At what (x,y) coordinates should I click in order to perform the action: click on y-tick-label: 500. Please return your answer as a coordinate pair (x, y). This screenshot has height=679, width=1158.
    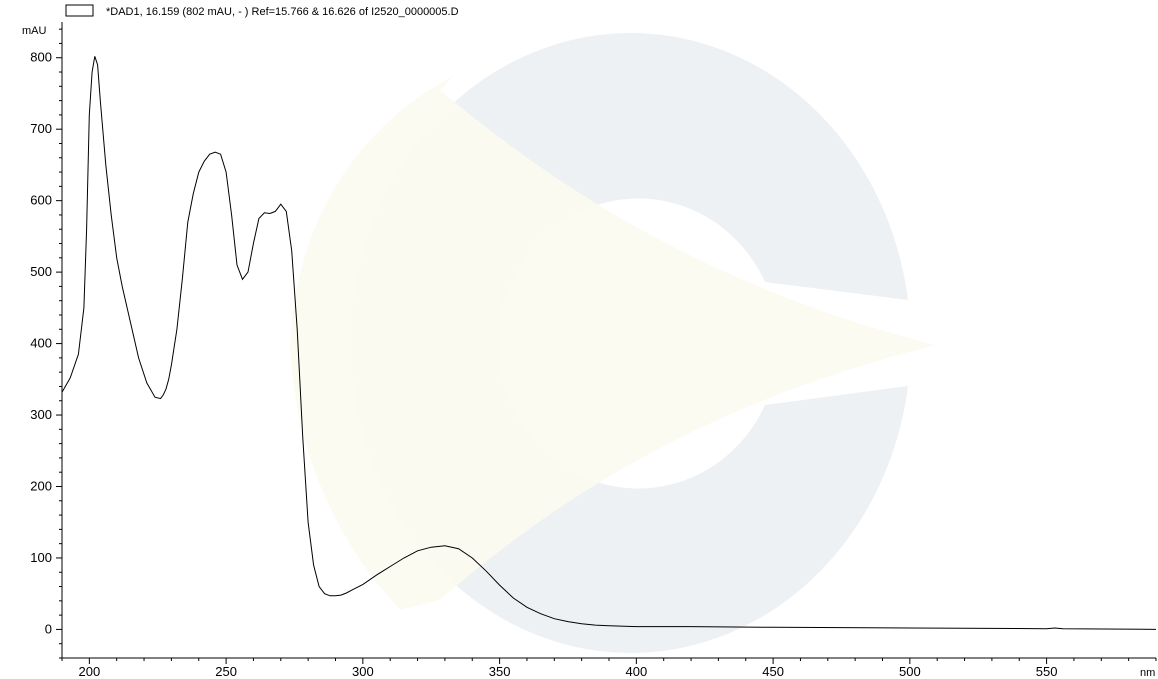
    Looking at the image, I should click on (41, 271).